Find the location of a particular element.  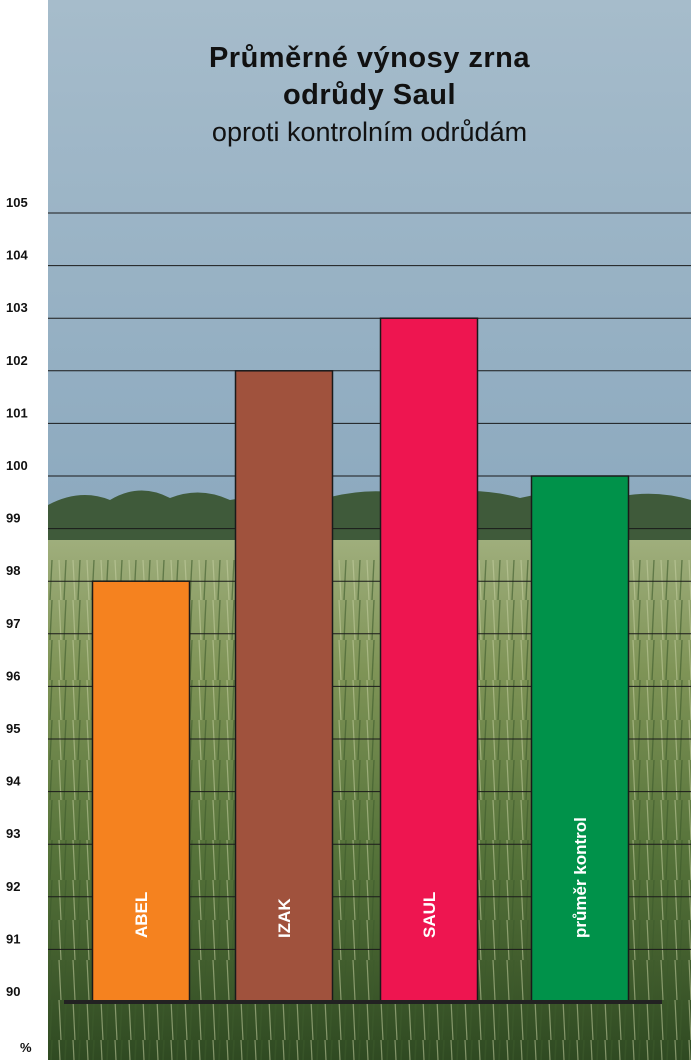

bar-izak is located at coordinates (284, 686).